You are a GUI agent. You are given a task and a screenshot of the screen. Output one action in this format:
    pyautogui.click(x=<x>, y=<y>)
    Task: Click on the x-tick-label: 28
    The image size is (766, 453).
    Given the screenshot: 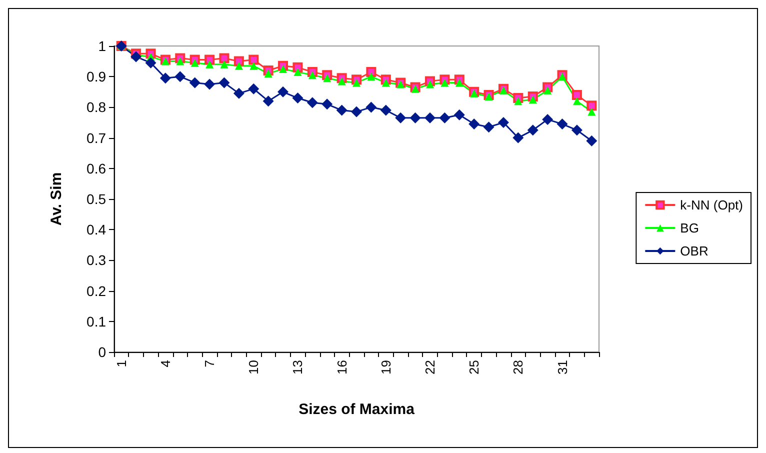 What is the action you would take?
    pyautogui.click(x=518, y=367)
    